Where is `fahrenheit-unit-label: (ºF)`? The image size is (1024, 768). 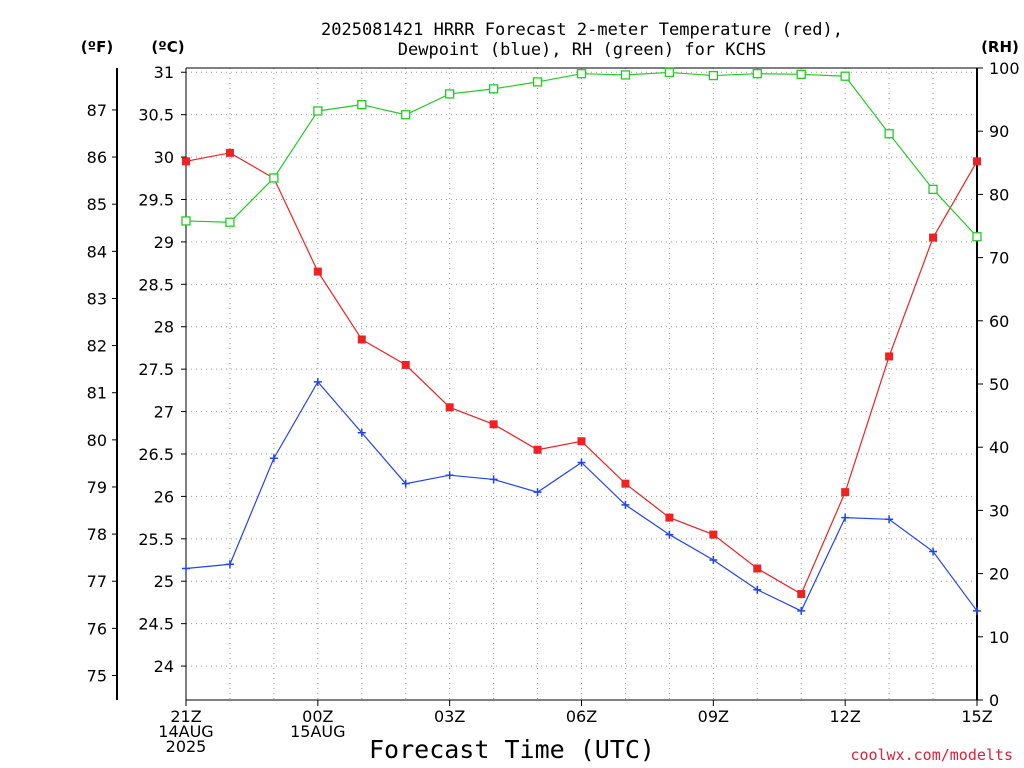
fahrenheit-unit-label: (ºF) is located at coordinates (97, 47).